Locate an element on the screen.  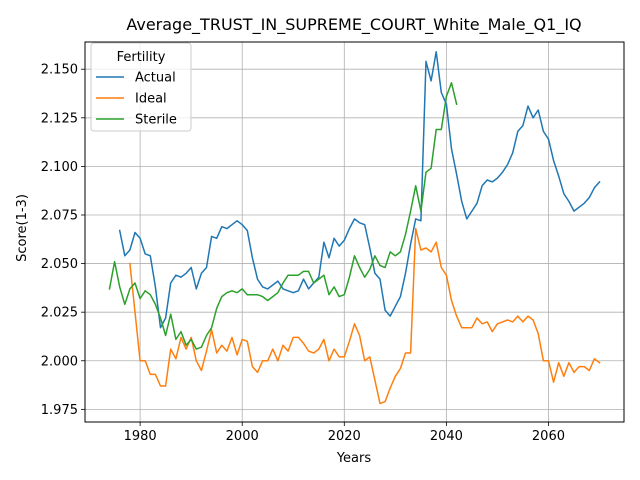
x-tick-label: 2020 is located at coordinates (344, 436).